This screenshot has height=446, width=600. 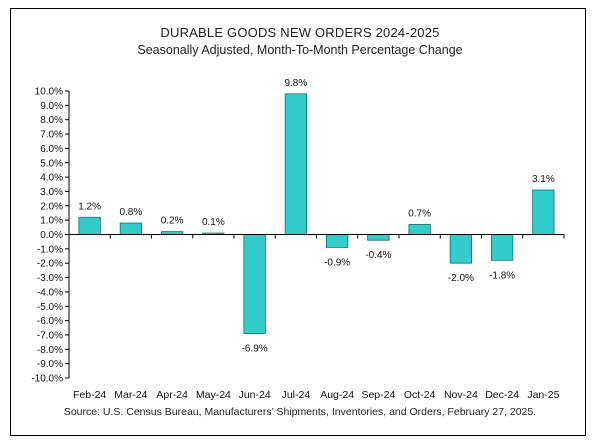 I want to click on x-tick-label: Jan-25, so click(x=543, y=395).